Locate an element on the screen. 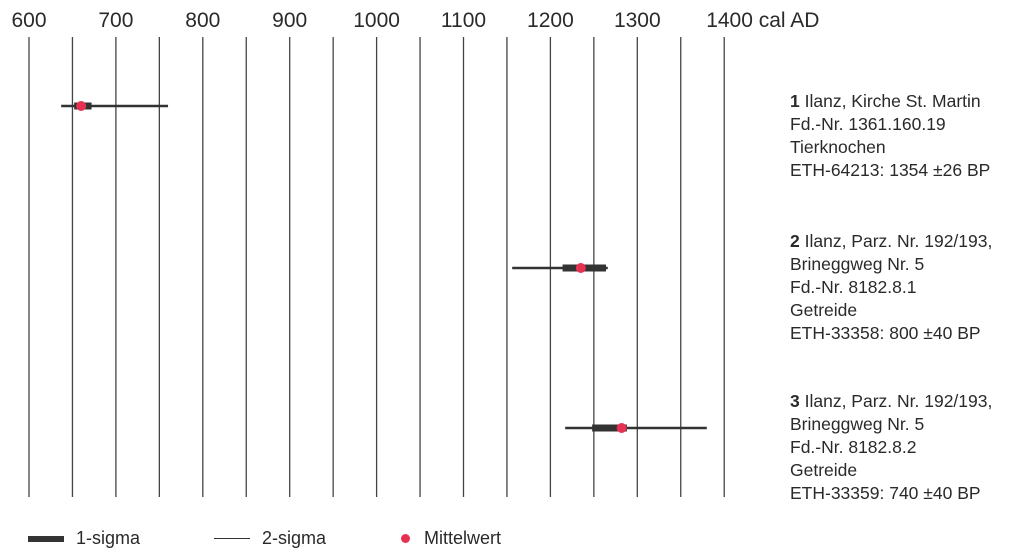 This screenshot has height=554, width=1014. legend-item-2-sigma: 2-sigma is located at coordinates (270, 538).